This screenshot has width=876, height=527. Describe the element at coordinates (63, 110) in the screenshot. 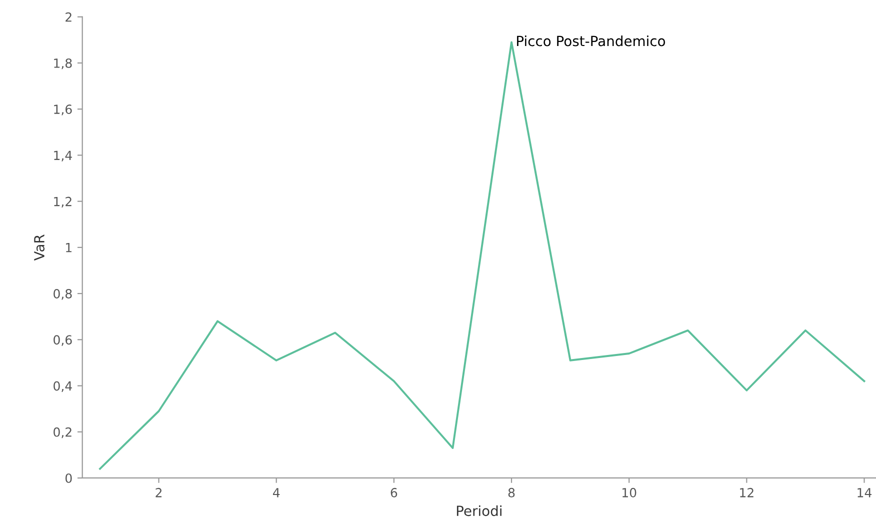

I see `y-tick-label: 1,6` at that location.